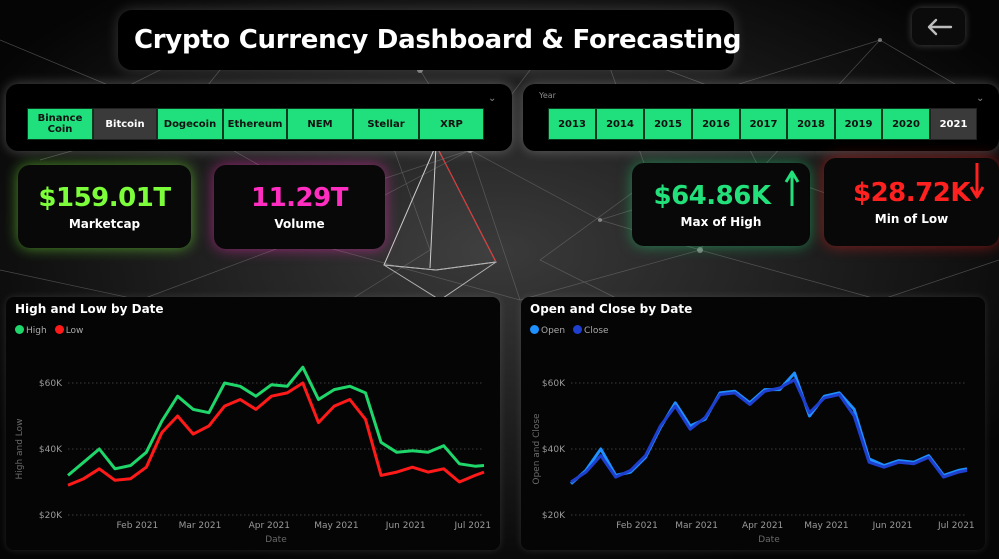 The height and width of the screenshot is (559, 999). What do you see at coordinates (716, 124) in the screenshot?
I see `year-button-2016: 2016` at bounding box center [716, 124].